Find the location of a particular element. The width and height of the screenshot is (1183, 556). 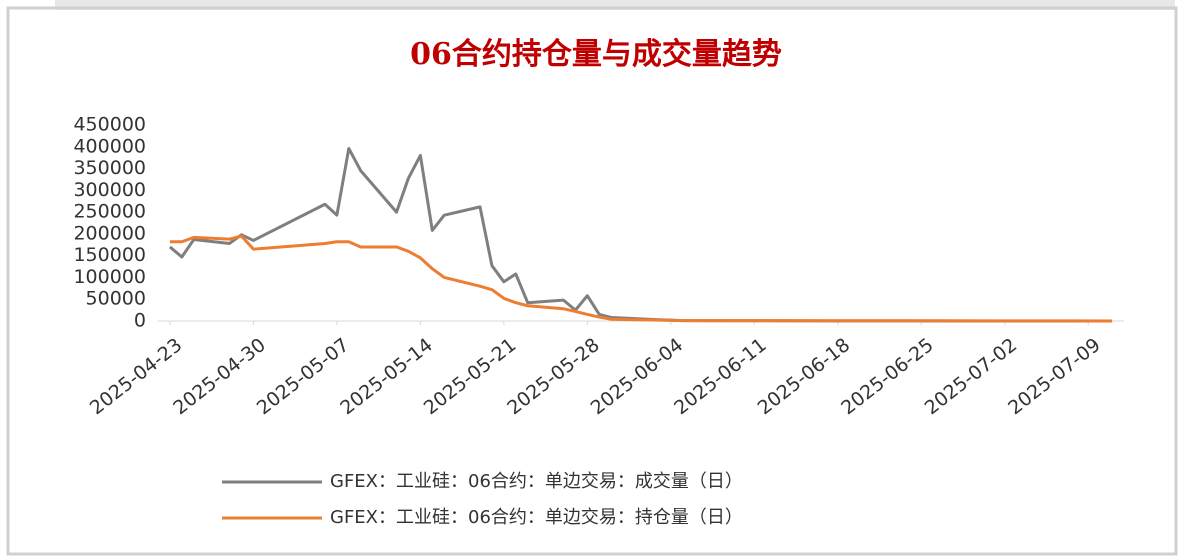

y-tick-label: 400000 is located at coordinates (109, 146).